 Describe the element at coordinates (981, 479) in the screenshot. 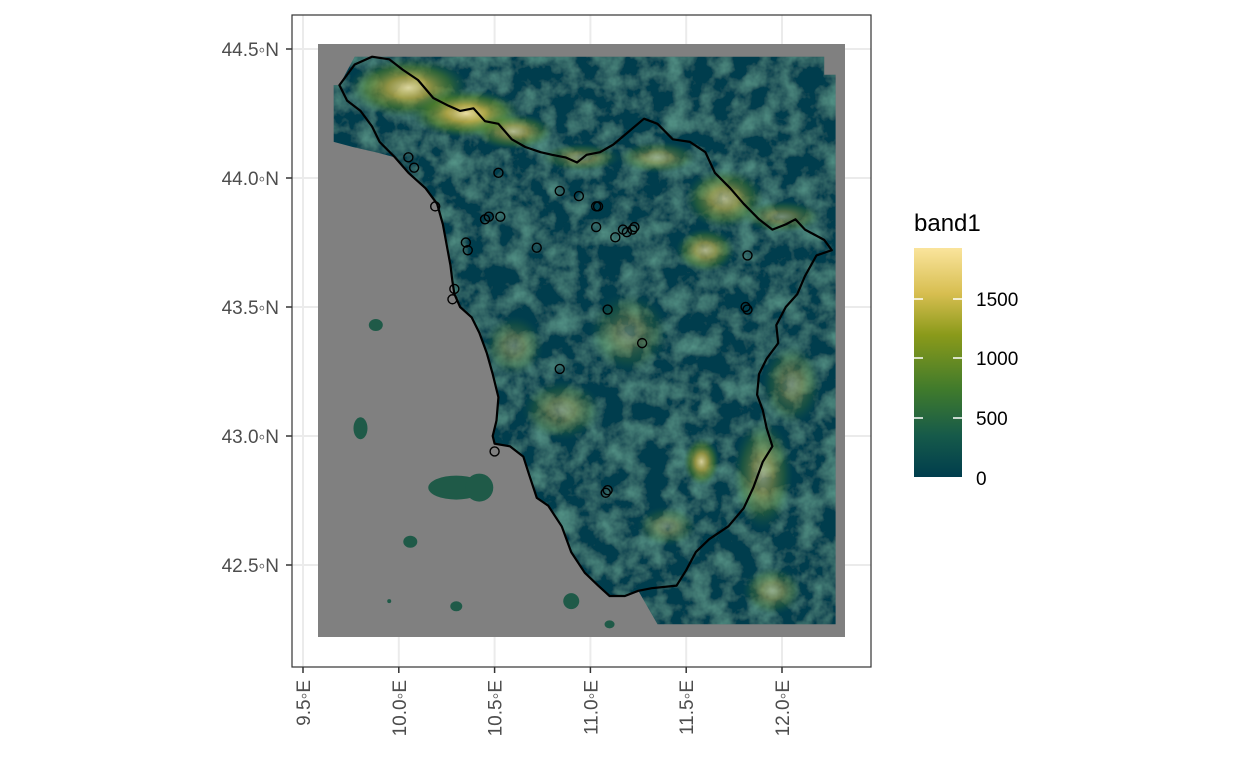

I see `legend-label: 0` at that location.